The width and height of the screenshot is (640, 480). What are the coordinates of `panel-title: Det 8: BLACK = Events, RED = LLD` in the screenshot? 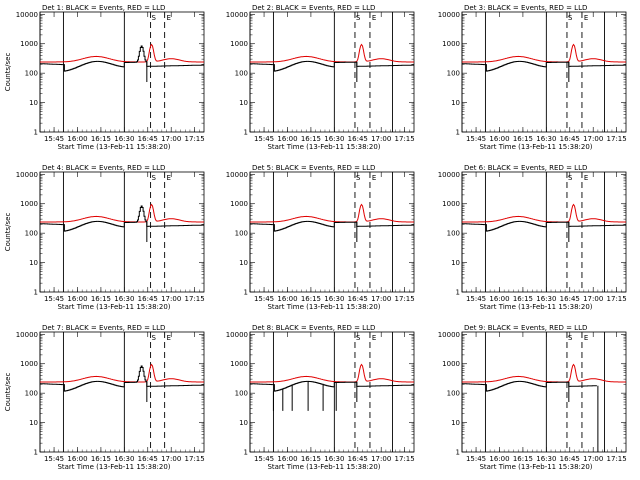 It's located at (313, 328).